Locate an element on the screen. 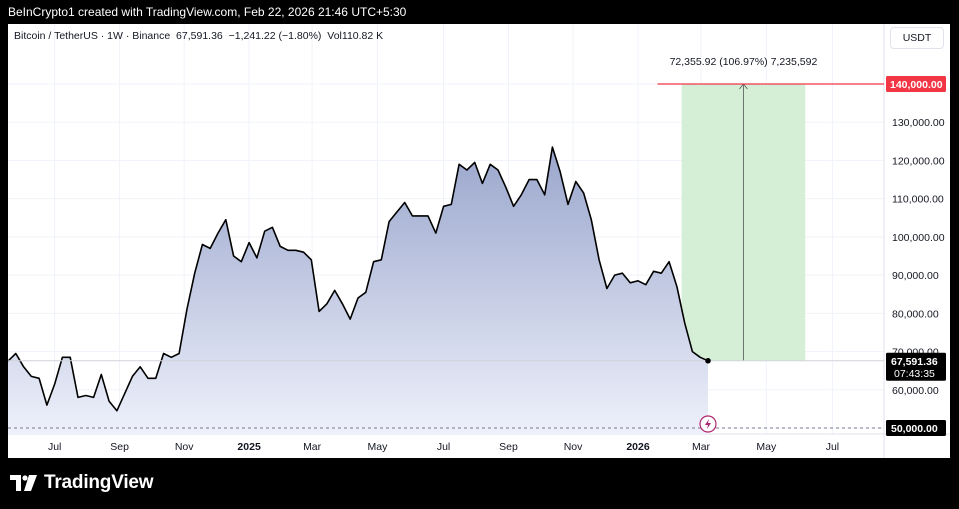  countdown-label: 07:43:35 is located at coordinates (914, 374).